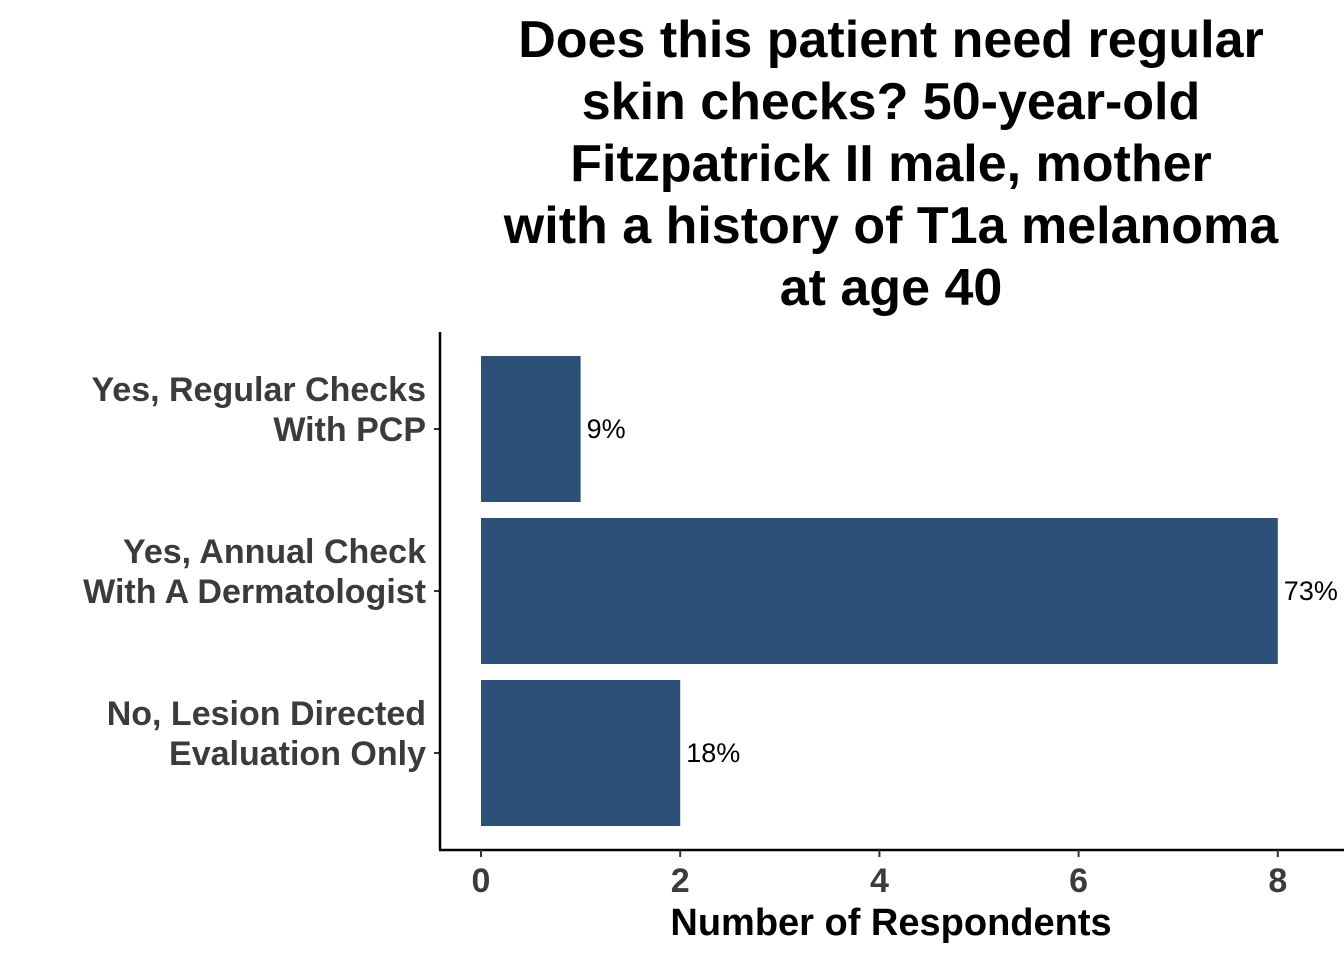 This screenshot has width=1344, height=960. What do you see at coordinates (680, 881) in the screenshot?
I see `x-tick-label: 2` at bounding box center [680, 881].